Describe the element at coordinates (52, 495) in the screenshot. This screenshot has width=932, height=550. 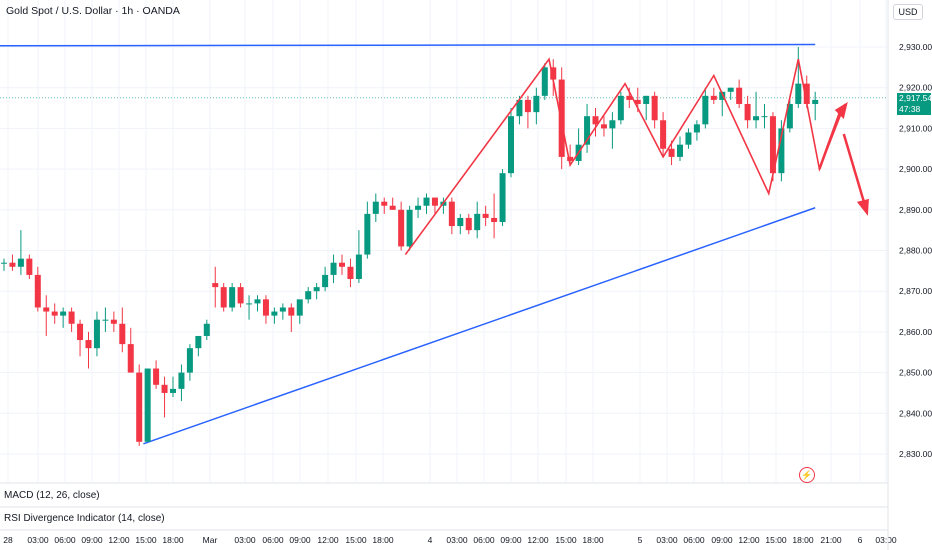
I see `macd-indicator-label: MACD (12, 26, close)` at that location.